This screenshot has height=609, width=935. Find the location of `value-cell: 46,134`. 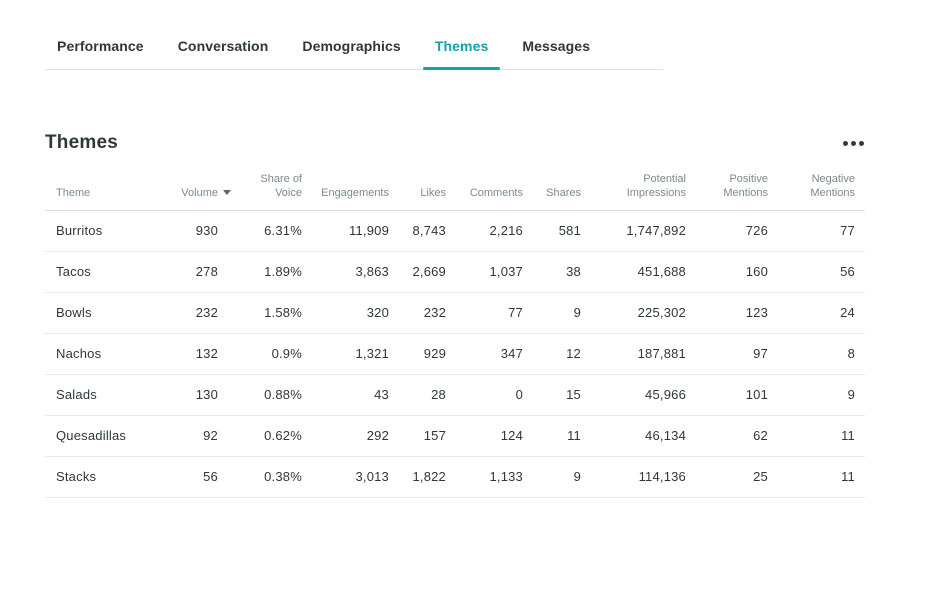

value-cell: 46,134 is located at coordinates (643, 436).